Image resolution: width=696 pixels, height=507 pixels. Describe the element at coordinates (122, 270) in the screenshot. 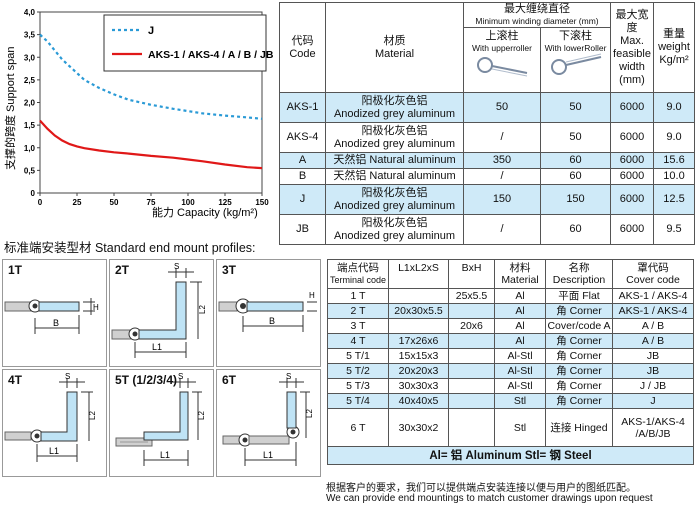

I see `profile-2t-title: 2T` at that location.